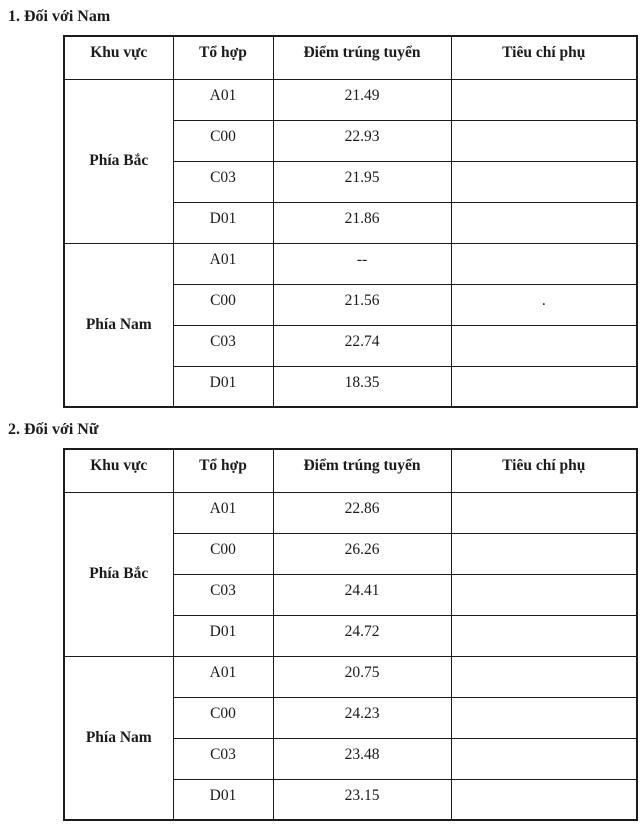 The image size is (642, 831). I want to click on table-row: C00 24.23, so click(351, 717).